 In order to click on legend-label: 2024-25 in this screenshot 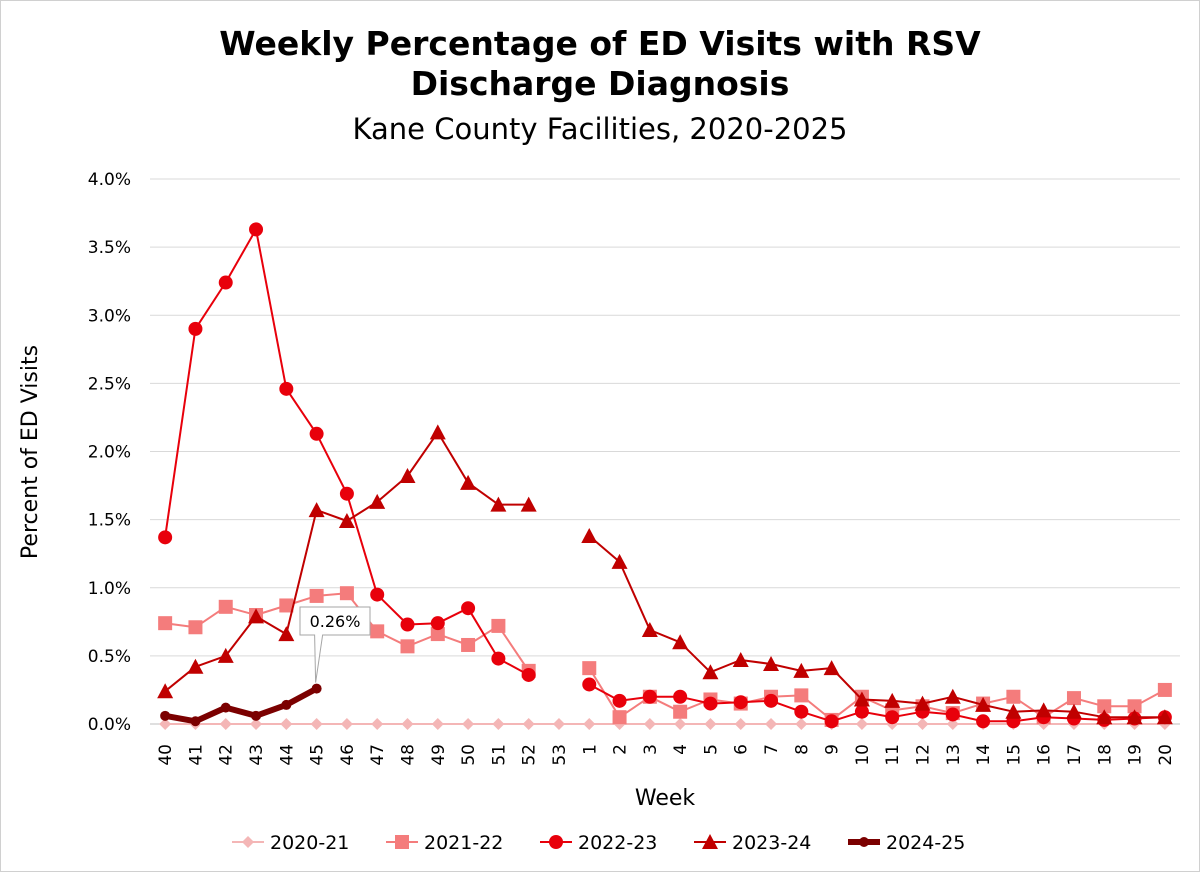, I will do `click(925, 843)`.